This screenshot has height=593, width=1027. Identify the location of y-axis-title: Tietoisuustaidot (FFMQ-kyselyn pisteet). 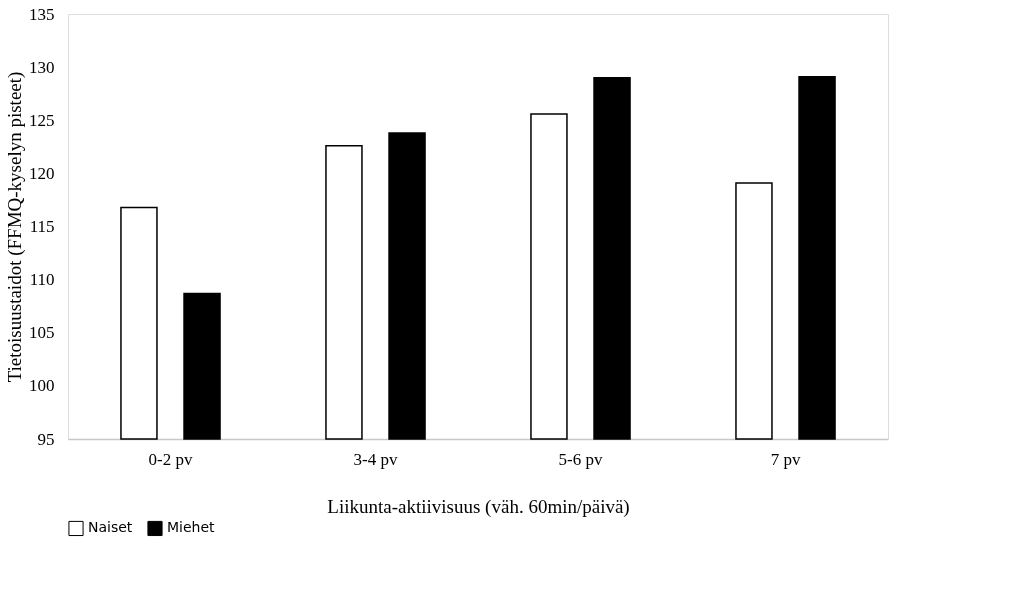
(15, 227).